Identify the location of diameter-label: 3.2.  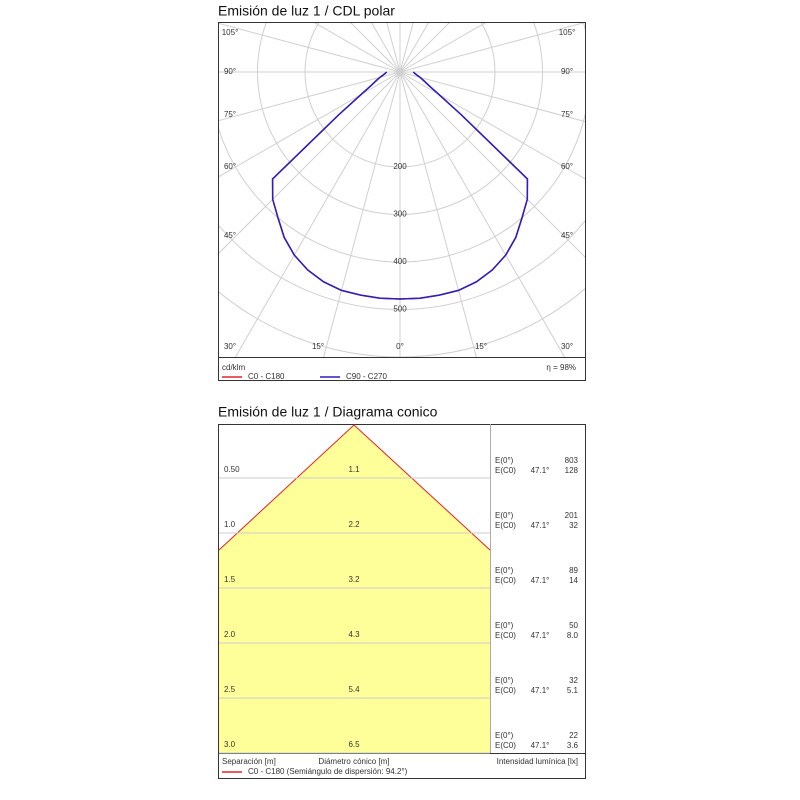
(354, 579).